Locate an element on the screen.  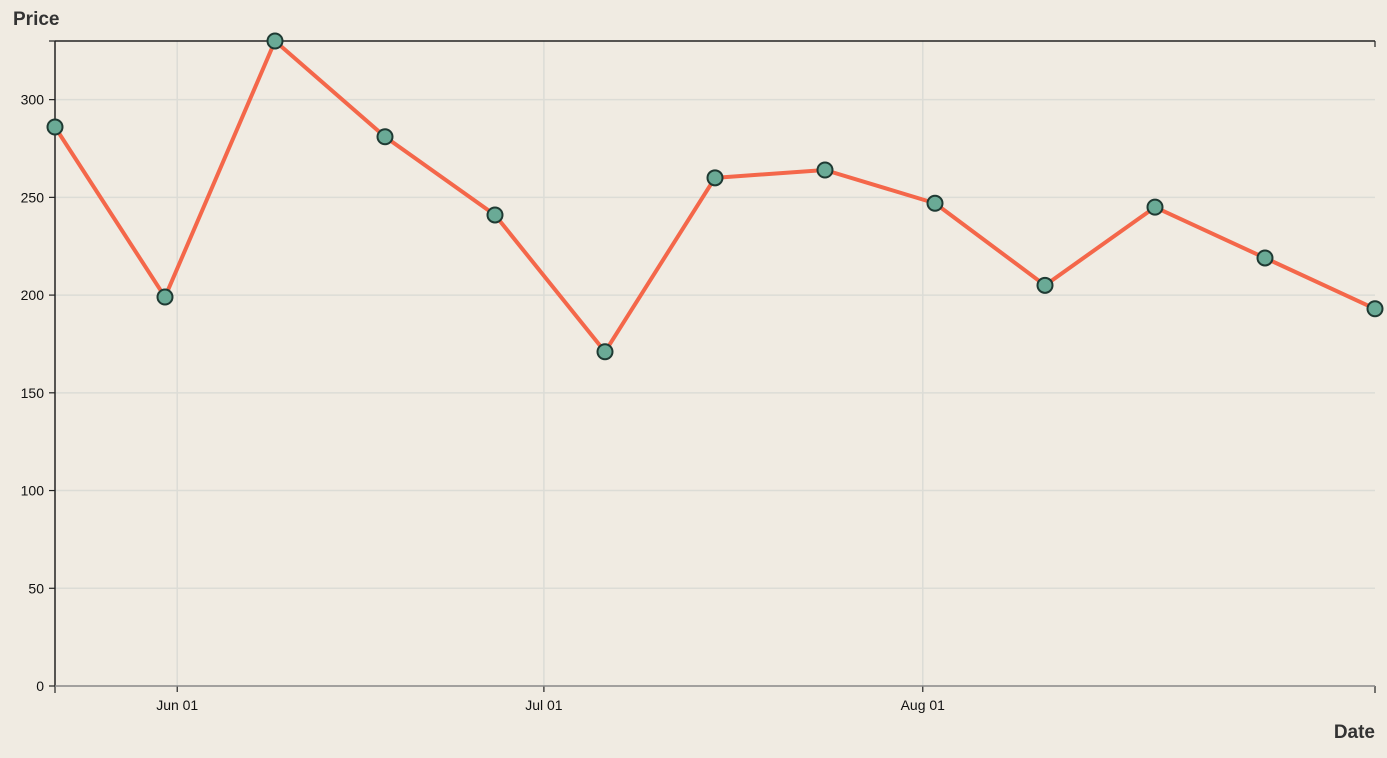
y-axis-title: Price is located at coordinates (36, 19).